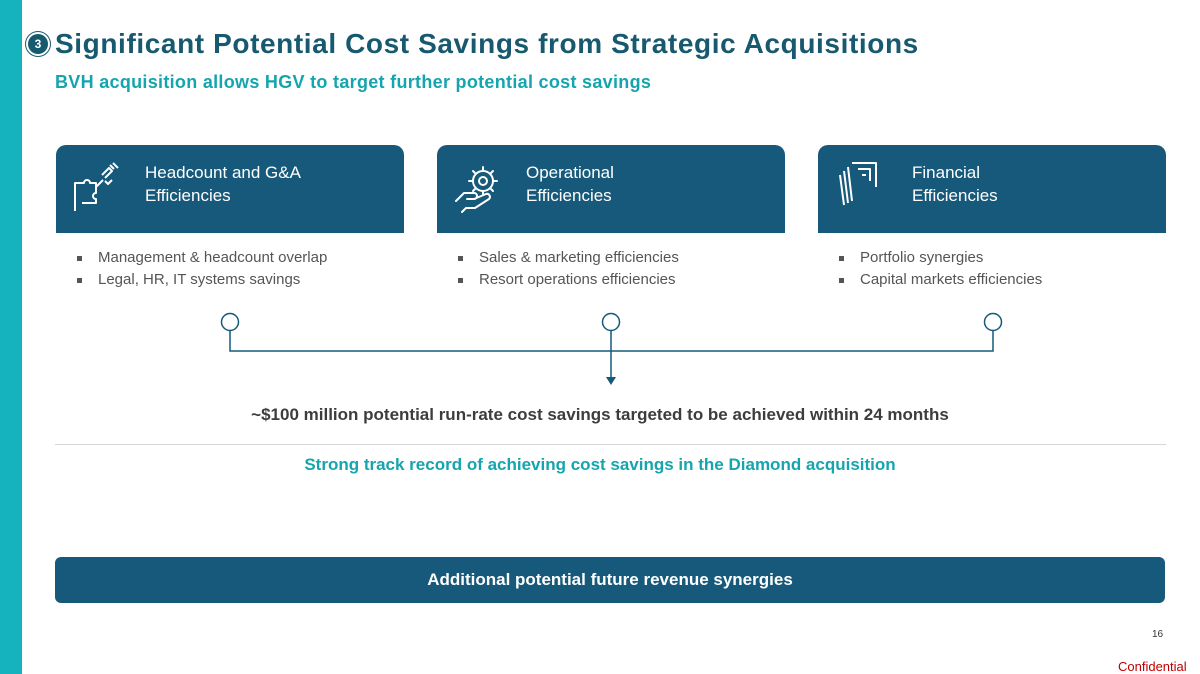  What do you see at coordinates (1022, 184) in the screenshot?
I see `card-label-financial: Financial Efficiencies` at bounding box center [1022, 184].